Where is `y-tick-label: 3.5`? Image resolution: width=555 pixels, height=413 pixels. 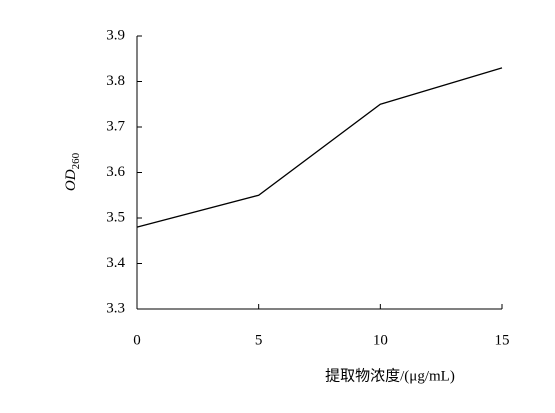 y-tick-label: 3.5 is located at coordinates (115, 217).